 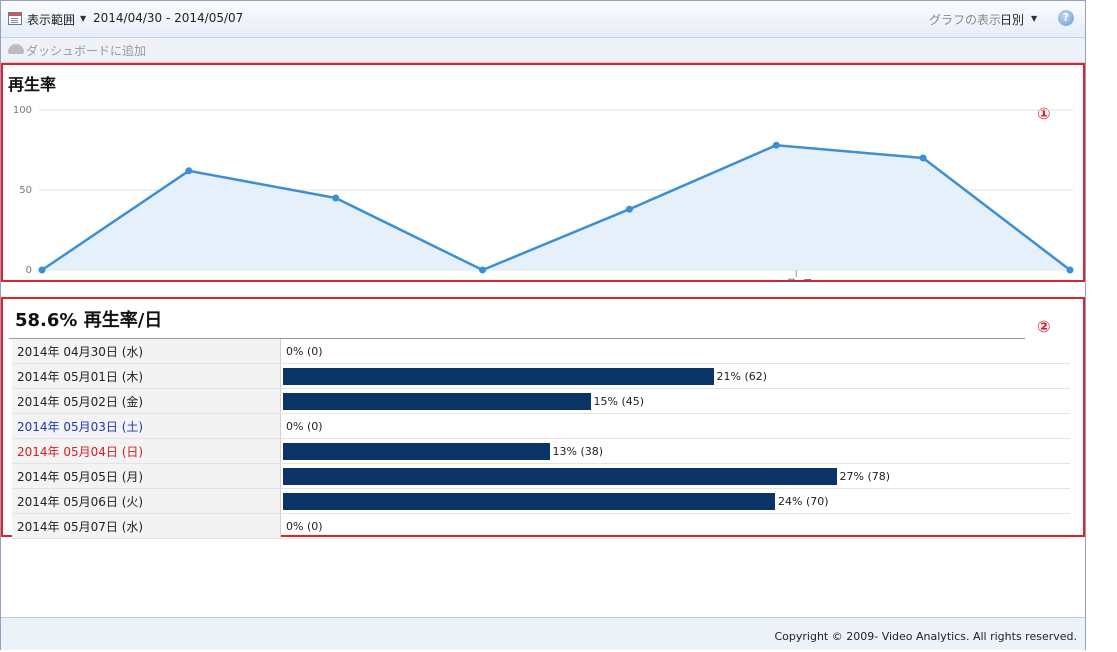 I want to click on annotation-marker-1: ①, so click(x=1044, y=113).